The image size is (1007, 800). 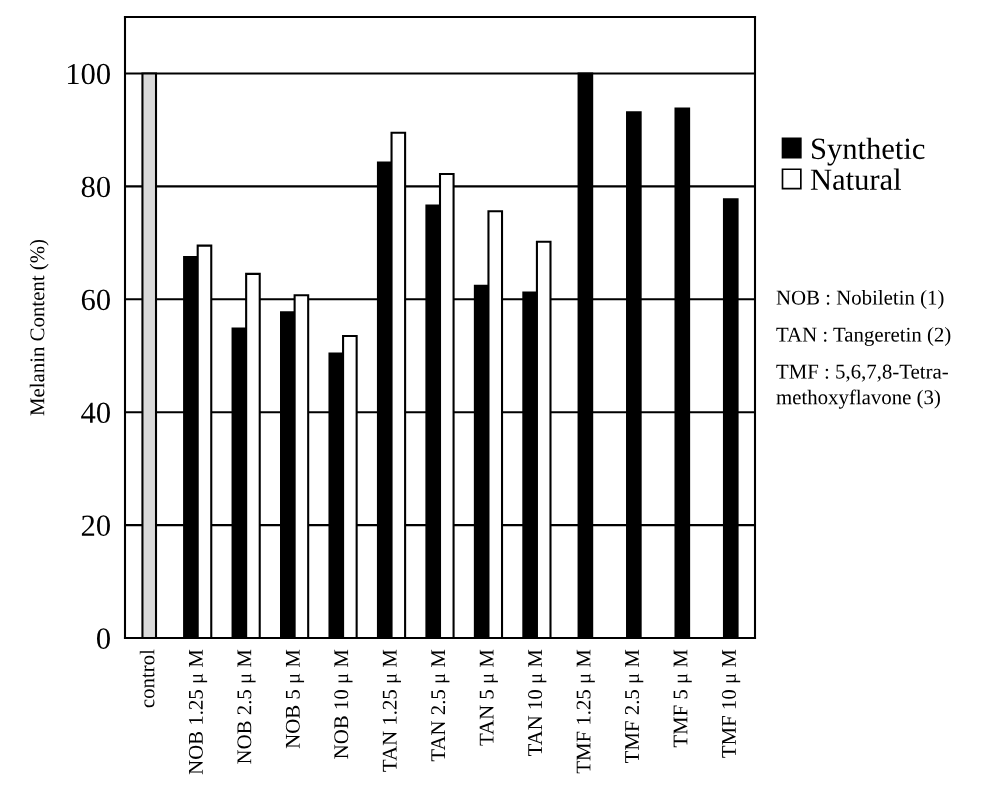 What do you see at coordinates (868, 151) in the screenshot?
I see `legend-label: Synthetic` at bounding box center [868, 151].